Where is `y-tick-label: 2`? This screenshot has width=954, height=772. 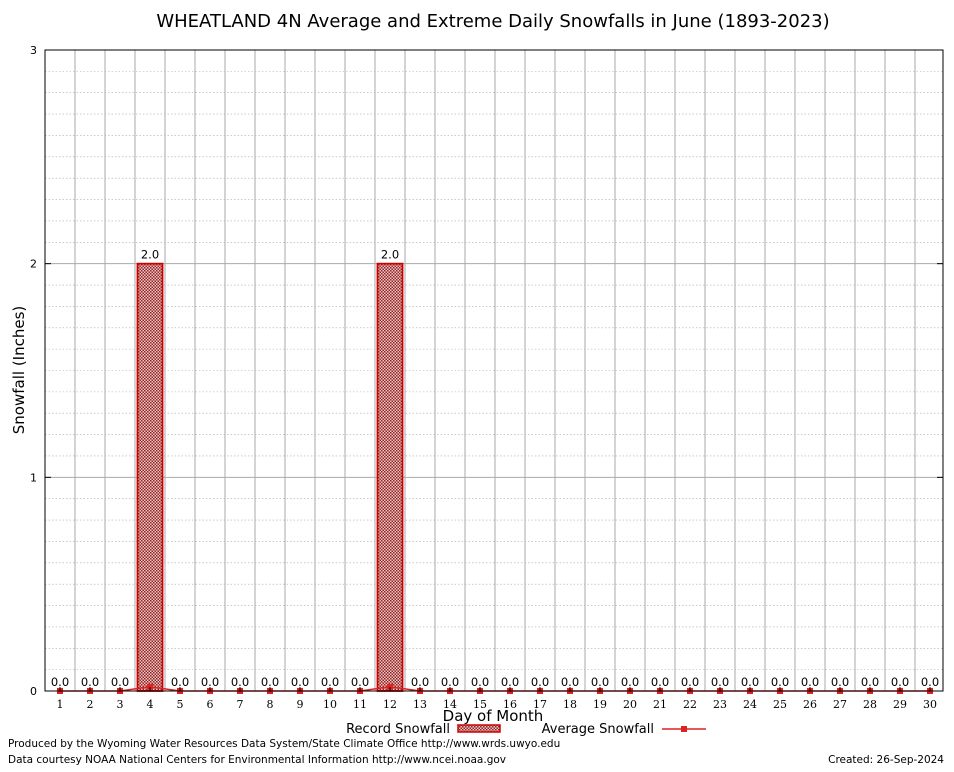 y-tick-label: 2 is located at coordinates (33, 264).